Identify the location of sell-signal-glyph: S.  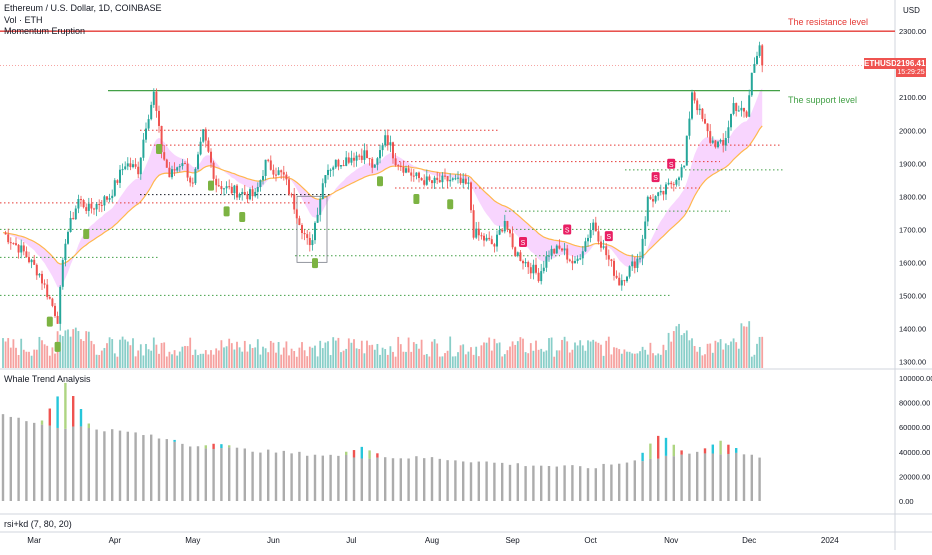
(608, 237).